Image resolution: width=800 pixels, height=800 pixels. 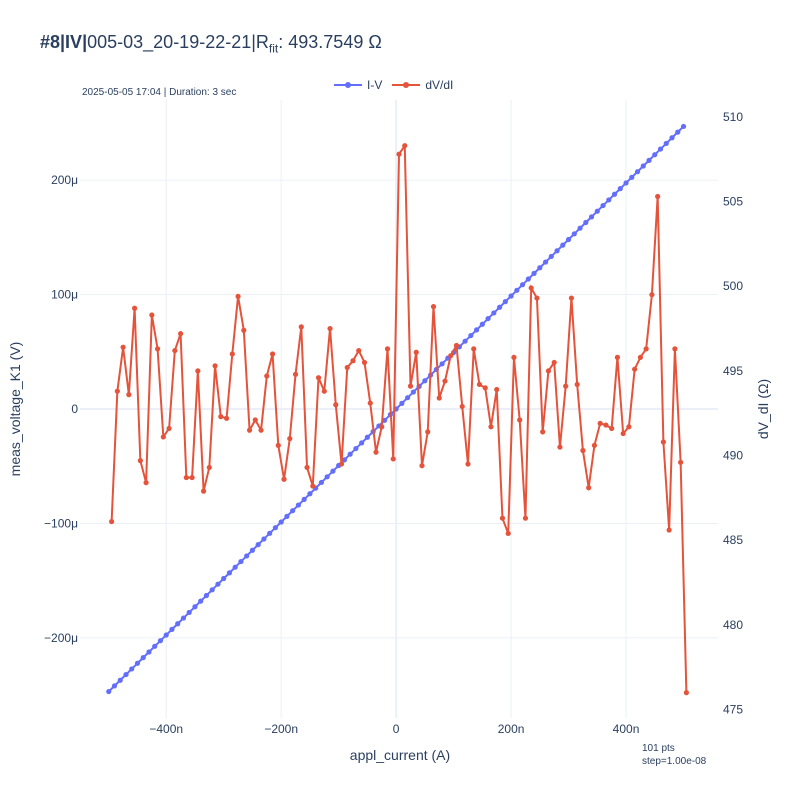 What do you see at coordinates (733, 117) in the screenshot?
I see `y2-tick-label: 510` at bounding box center [733, 117].